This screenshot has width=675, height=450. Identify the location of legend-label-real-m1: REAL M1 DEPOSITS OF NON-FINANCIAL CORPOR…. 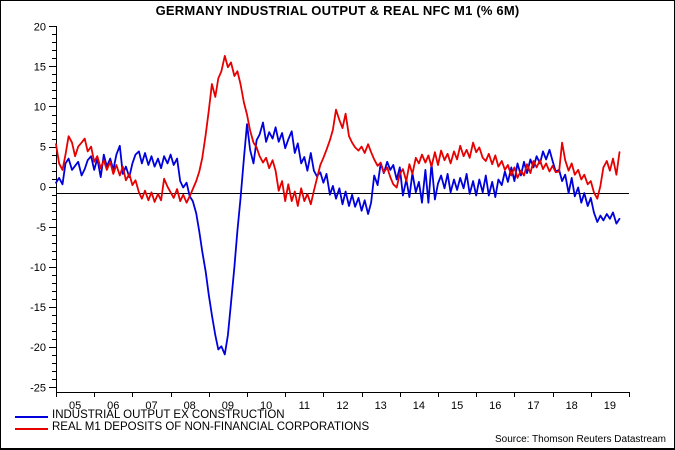
(211, 427).